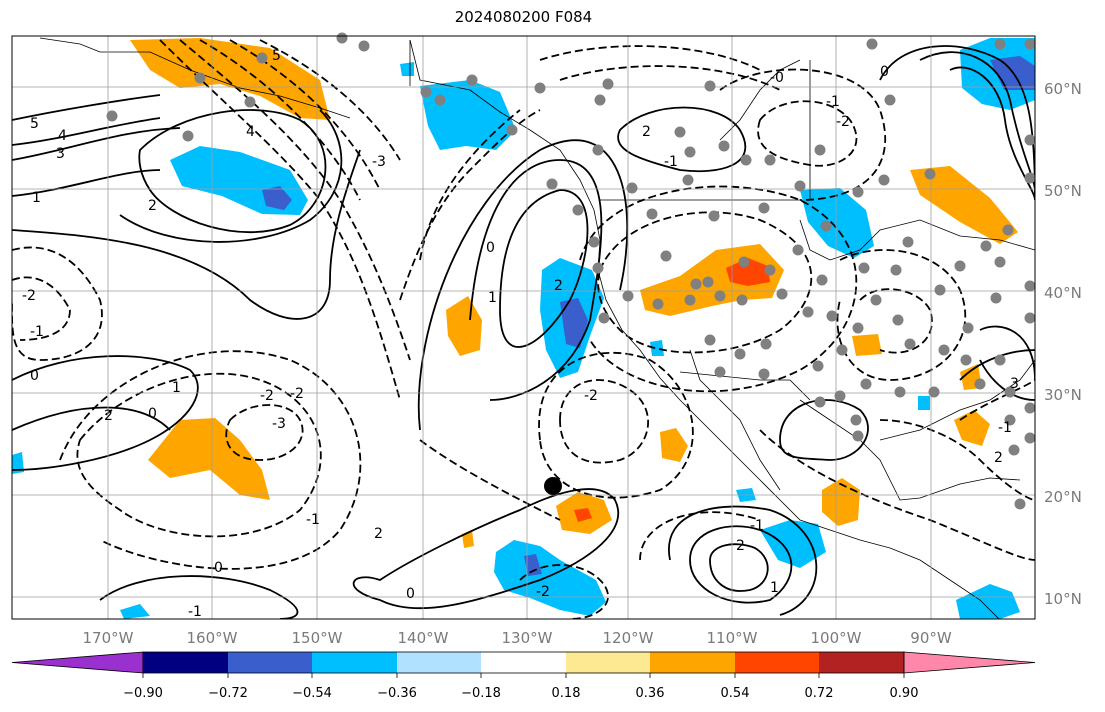  I want to click on lon-tick-label: 120°W, so click(628, 638).